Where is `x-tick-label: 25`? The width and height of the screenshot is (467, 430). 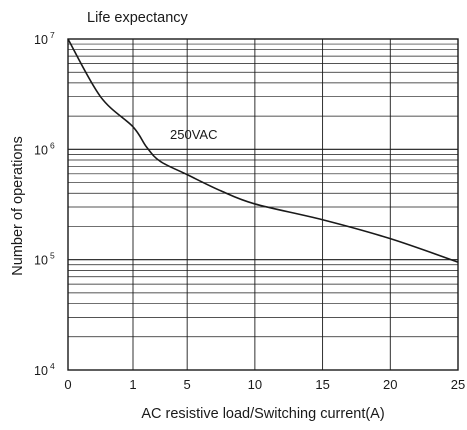 x-tick-label: 25 is located at coordinates (458, 384).